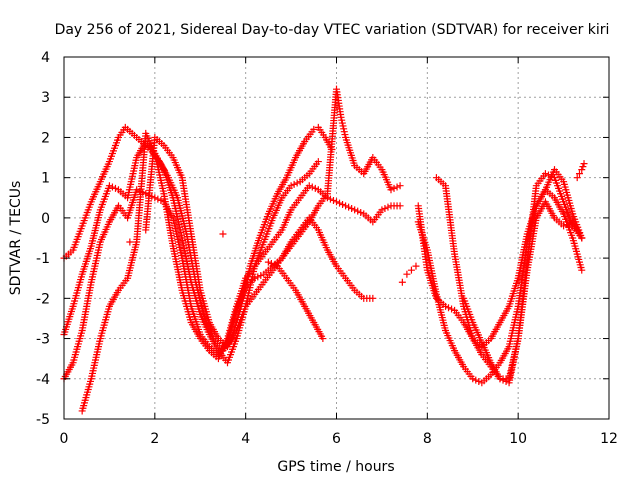  I want to click on y-tick-label: -2, so click(43, 299).